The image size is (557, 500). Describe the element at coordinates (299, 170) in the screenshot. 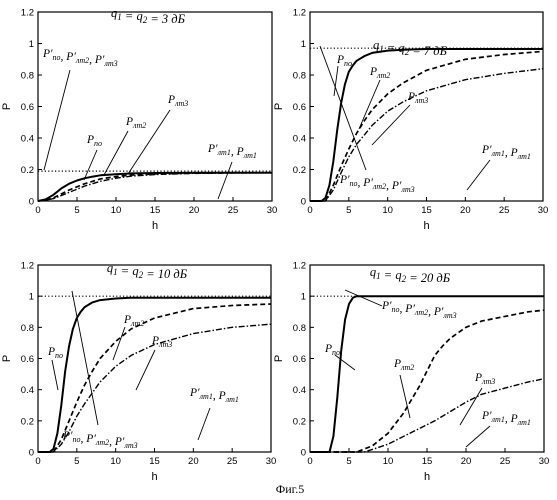

I see `y-tick-label: 0.2` at that location.